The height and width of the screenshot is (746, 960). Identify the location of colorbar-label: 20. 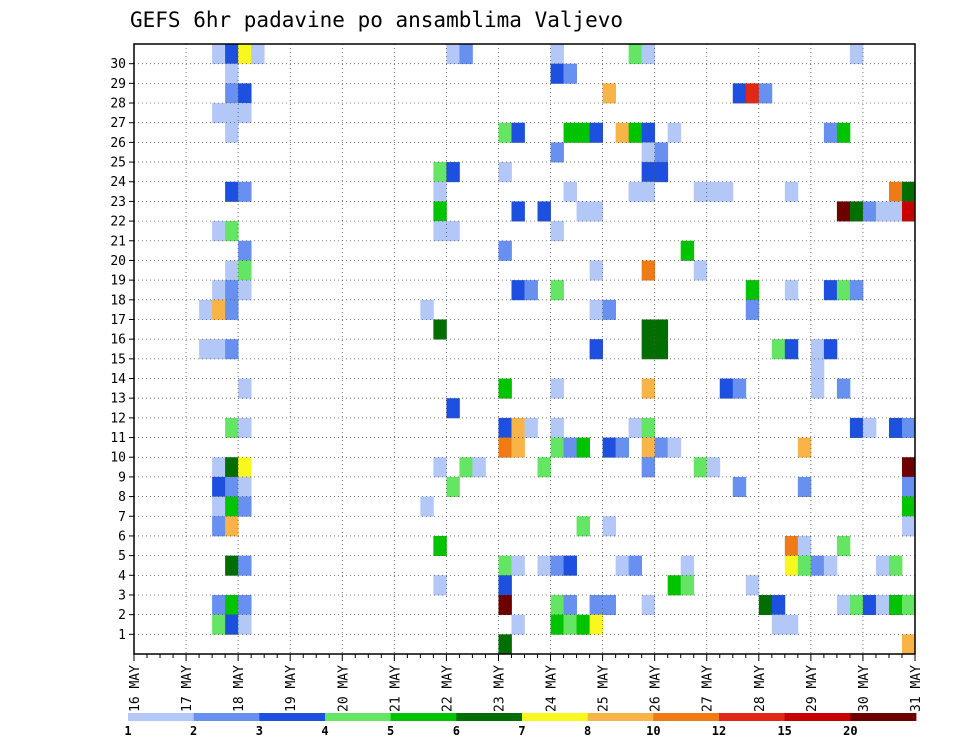
(850, 731).